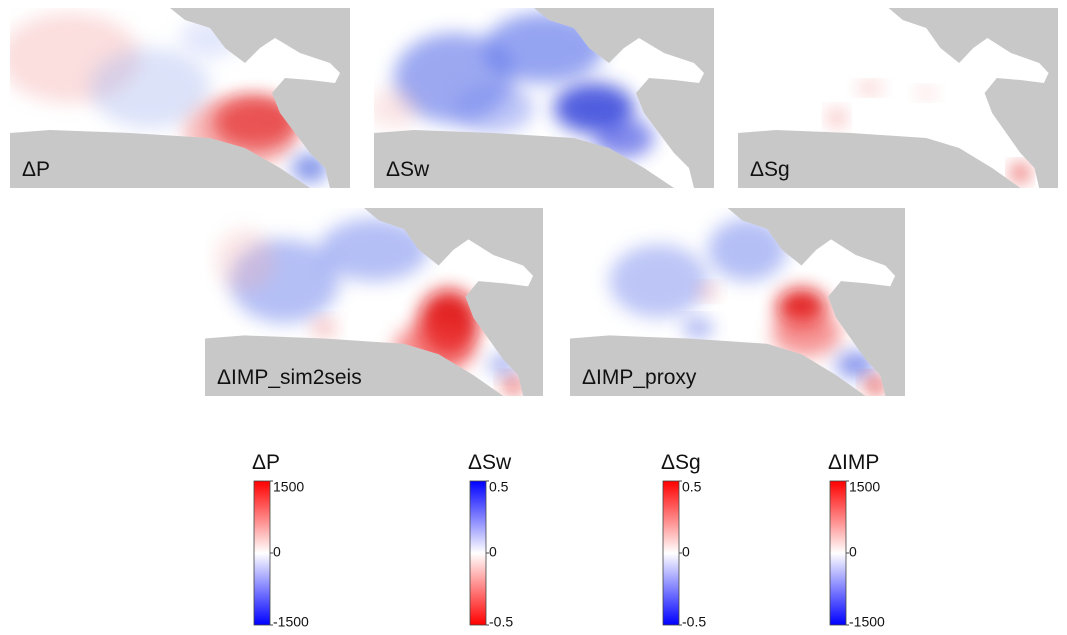 The width and height of the screenshot is (1067, 635). I want to click on map-panel: ΔSw, so click(544, 98).